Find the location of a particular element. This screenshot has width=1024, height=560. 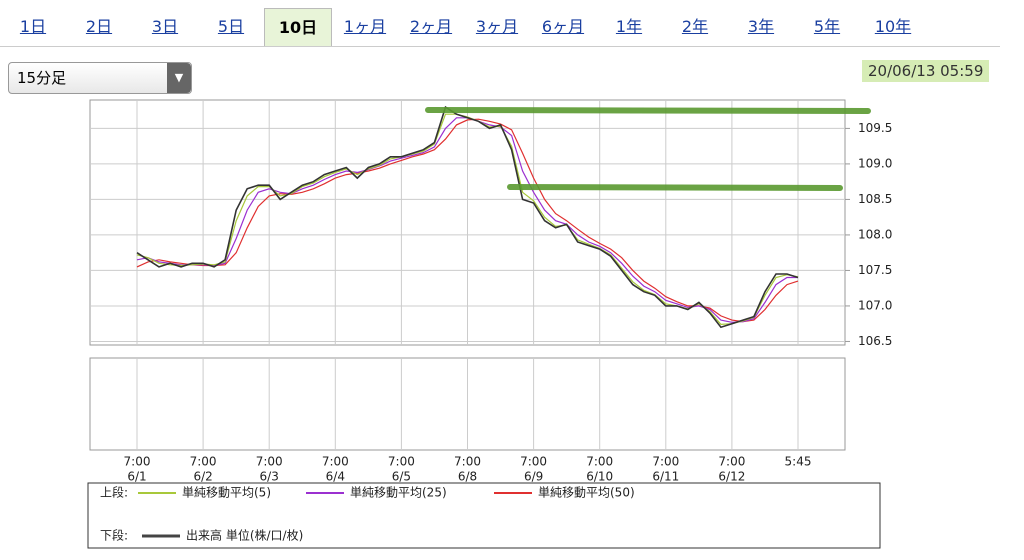

x-tick-date: 6/5 is located at coordinates (401, 477).